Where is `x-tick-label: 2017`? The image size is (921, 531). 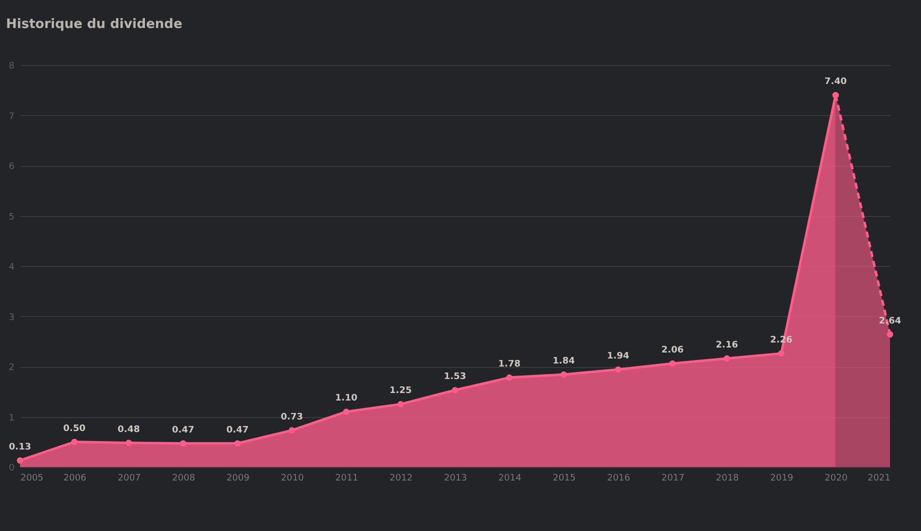
x-tick-label: 2017 is located at coordinates (673, 479).